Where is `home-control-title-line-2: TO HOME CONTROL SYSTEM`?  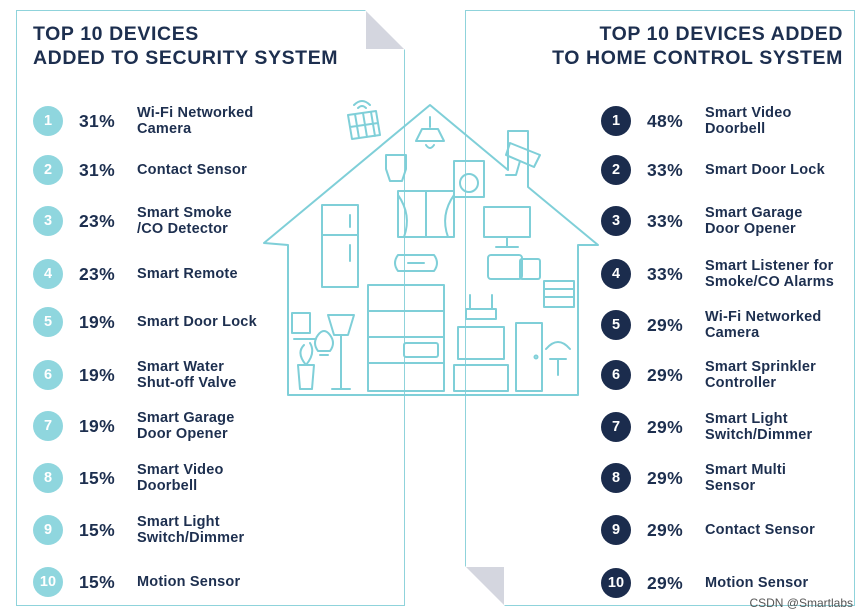 home-control-title-line-2: TO HOME CONTROL SYSTEM is located at coordinates (697, 58).